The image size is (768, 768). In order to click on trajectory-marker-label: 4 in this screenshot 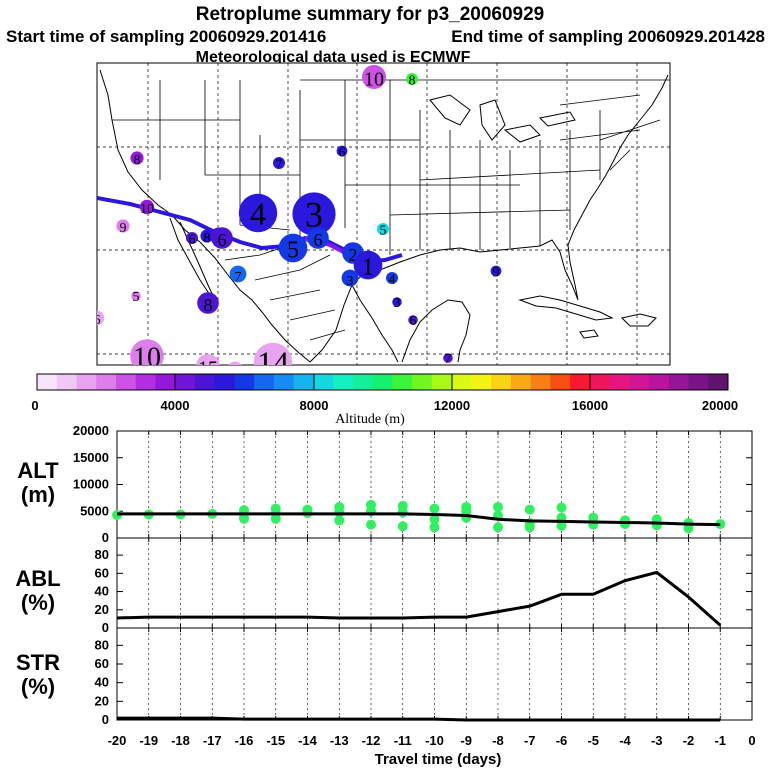, I will do `click(258, 214)`.